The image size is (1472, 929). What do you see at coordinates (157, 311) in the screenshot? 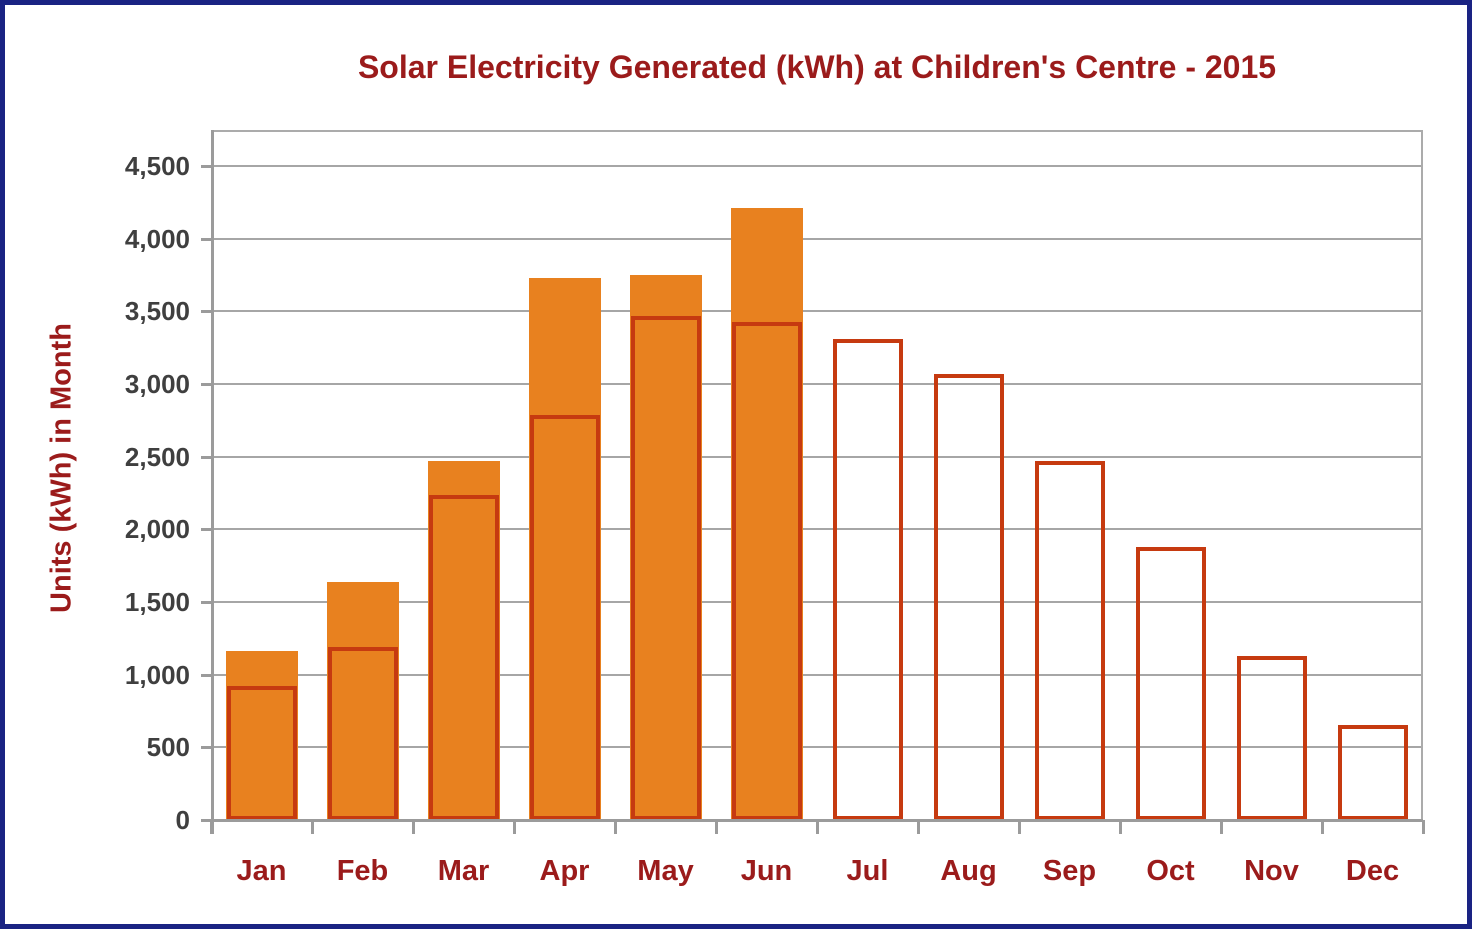
I see `y-tick-label-3500: 3,500` at bounding box center [157, 311].